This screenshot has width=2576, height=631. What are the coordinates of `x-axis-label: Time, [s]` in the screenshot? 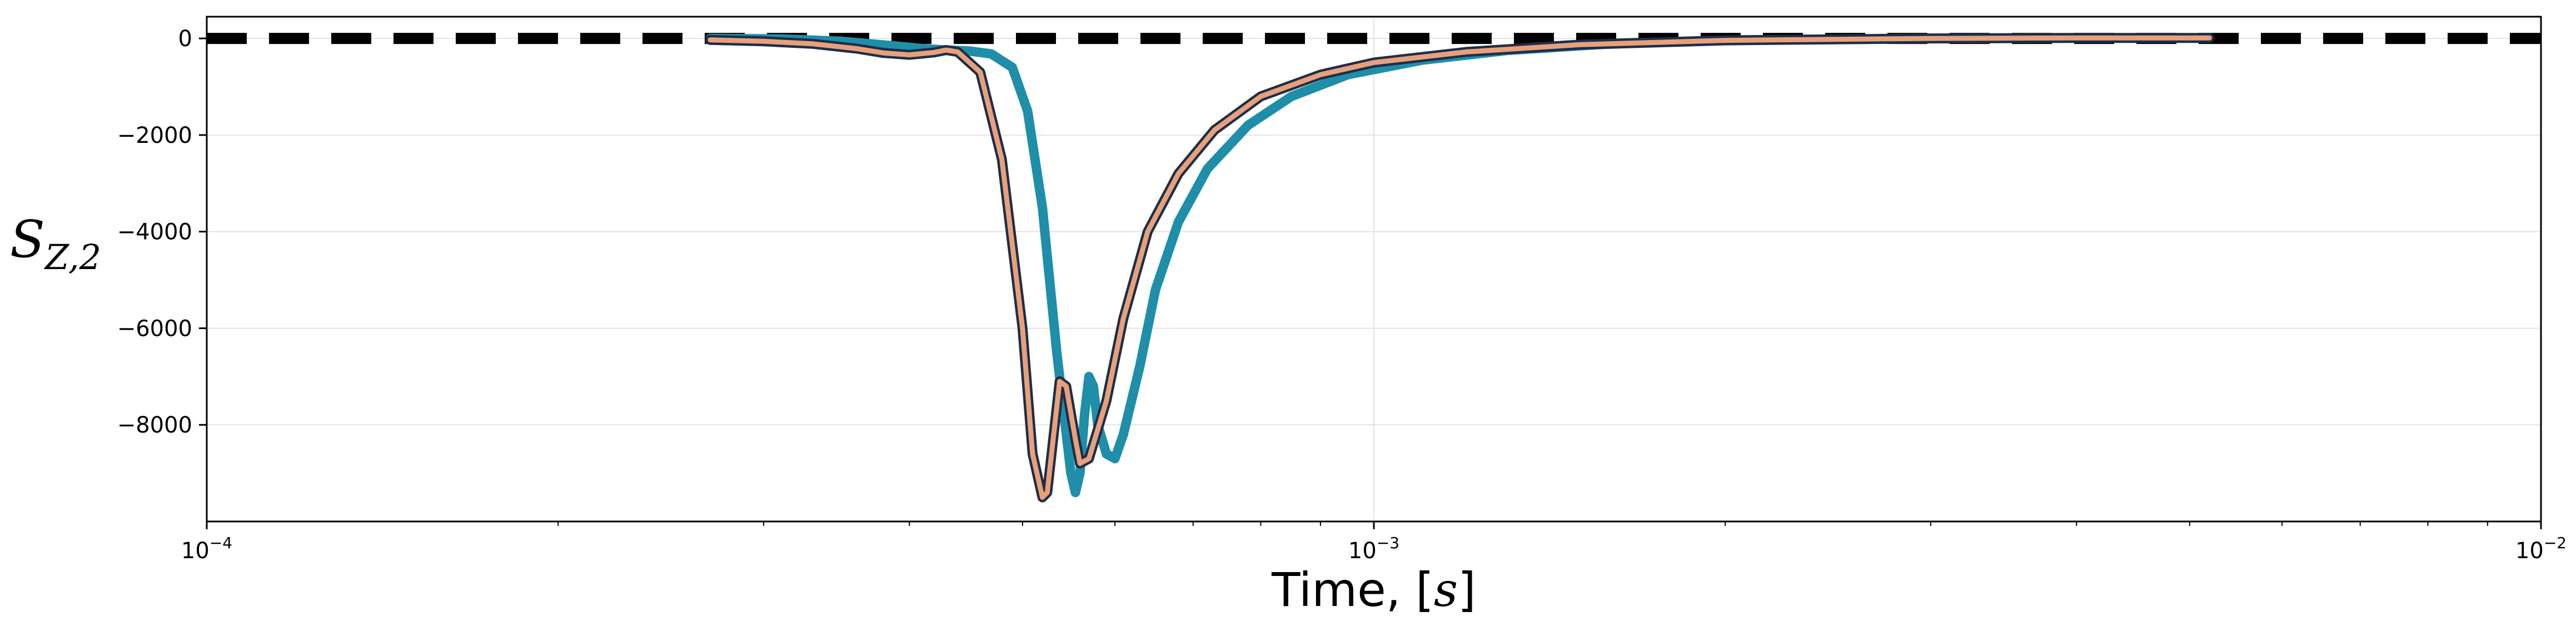 It's located at (1373, 590).